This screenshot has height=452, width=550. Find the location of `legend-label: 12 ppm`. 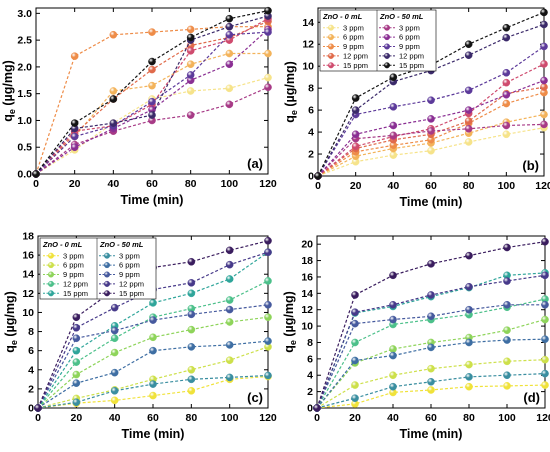

legend-label: 12 ppm is located at coordinates (355, 56).